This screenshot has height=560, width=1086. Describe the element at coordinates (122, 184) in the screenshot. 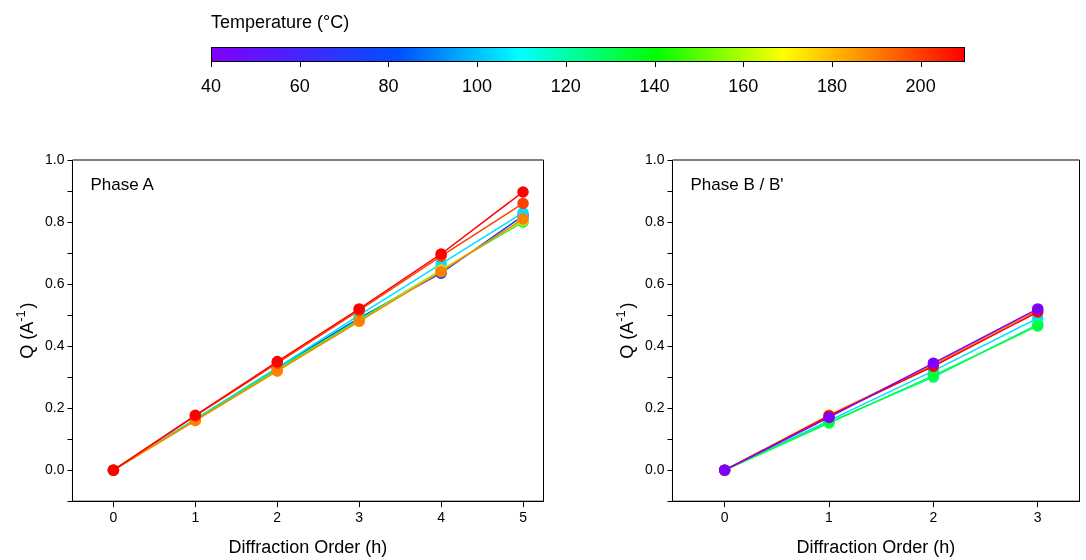

I see `annotation: Phase A` at that location.